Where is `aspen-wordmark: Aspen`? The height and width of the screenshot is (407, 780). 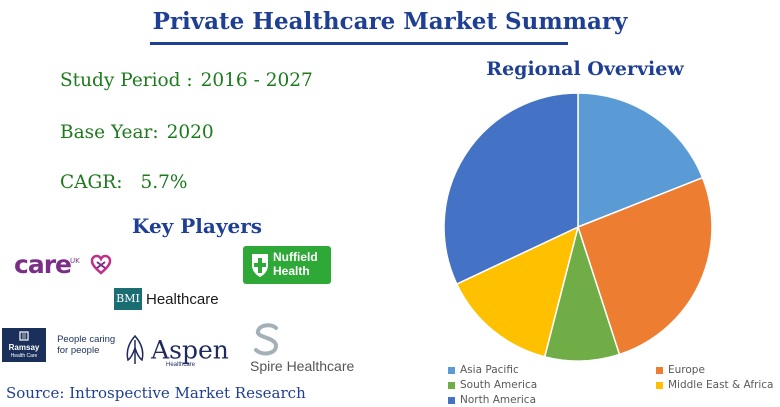 aspen-wordmark: Aspen is located at coordinates (190, 350).